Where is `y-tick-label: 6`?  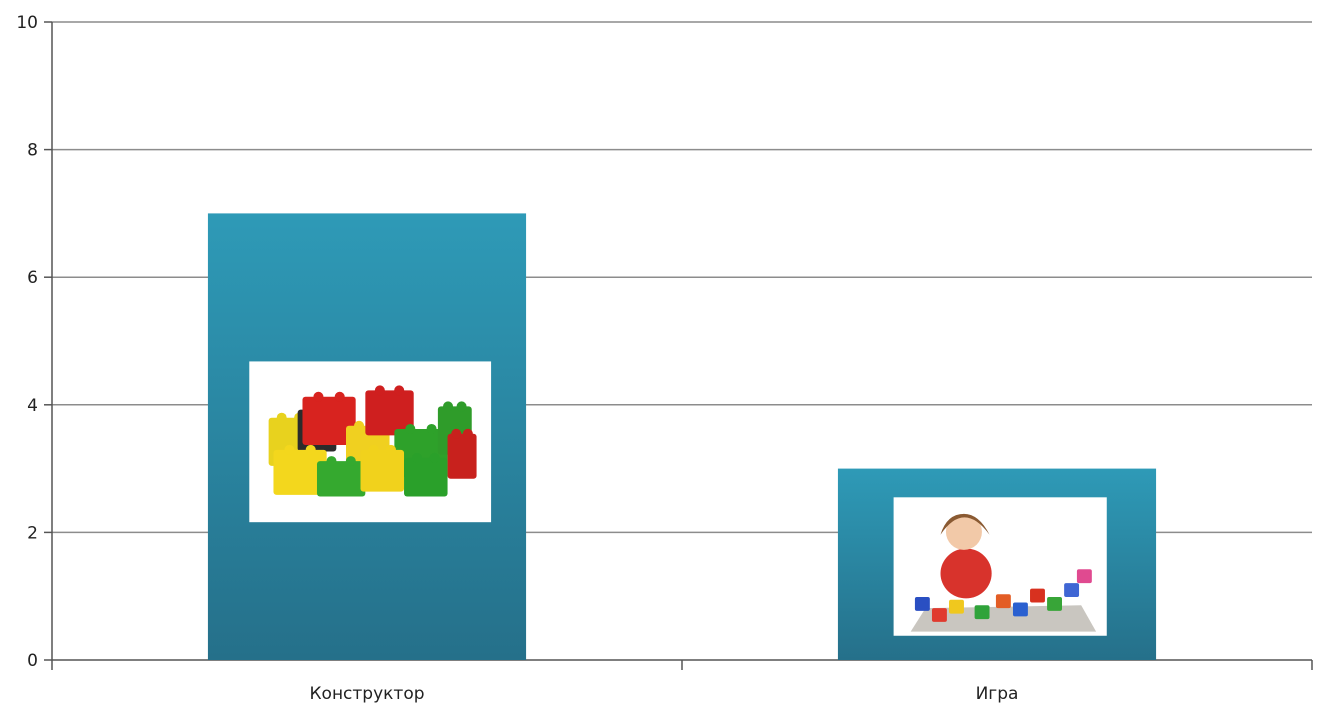 y-tick-label: 6 is located at coordinates (32, 278).